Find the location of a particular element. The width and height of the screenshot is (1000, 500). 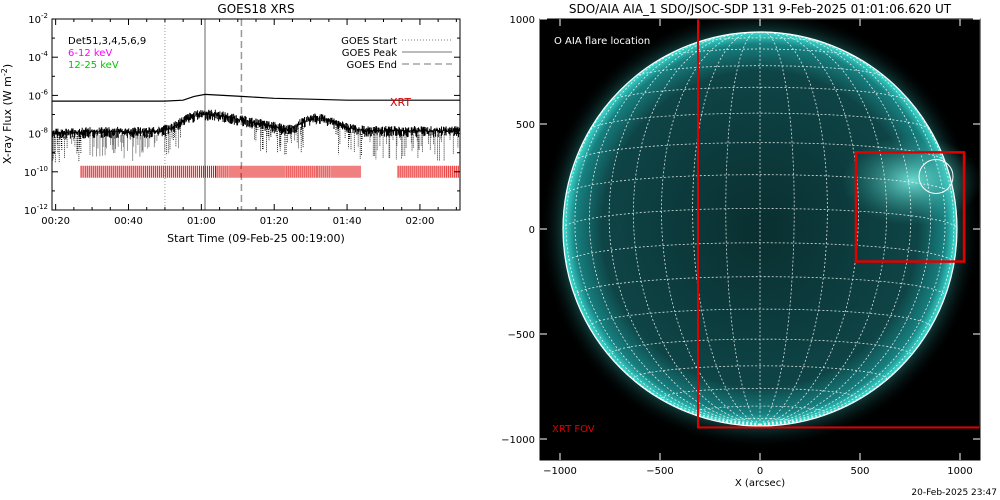

xrt-coverage-bars is located at coordinates (269, 171).